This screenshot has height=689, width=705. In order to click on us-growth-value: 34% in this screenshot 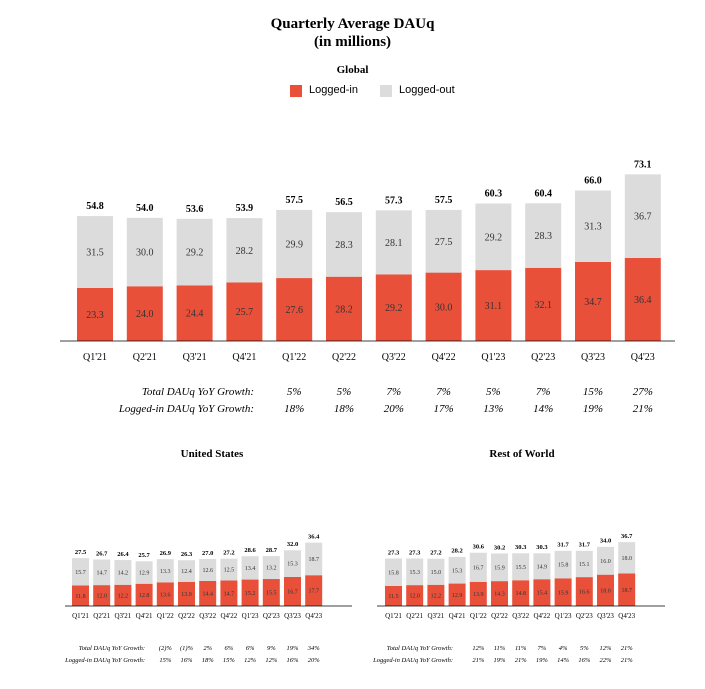, I will do `click(313, 648)`.